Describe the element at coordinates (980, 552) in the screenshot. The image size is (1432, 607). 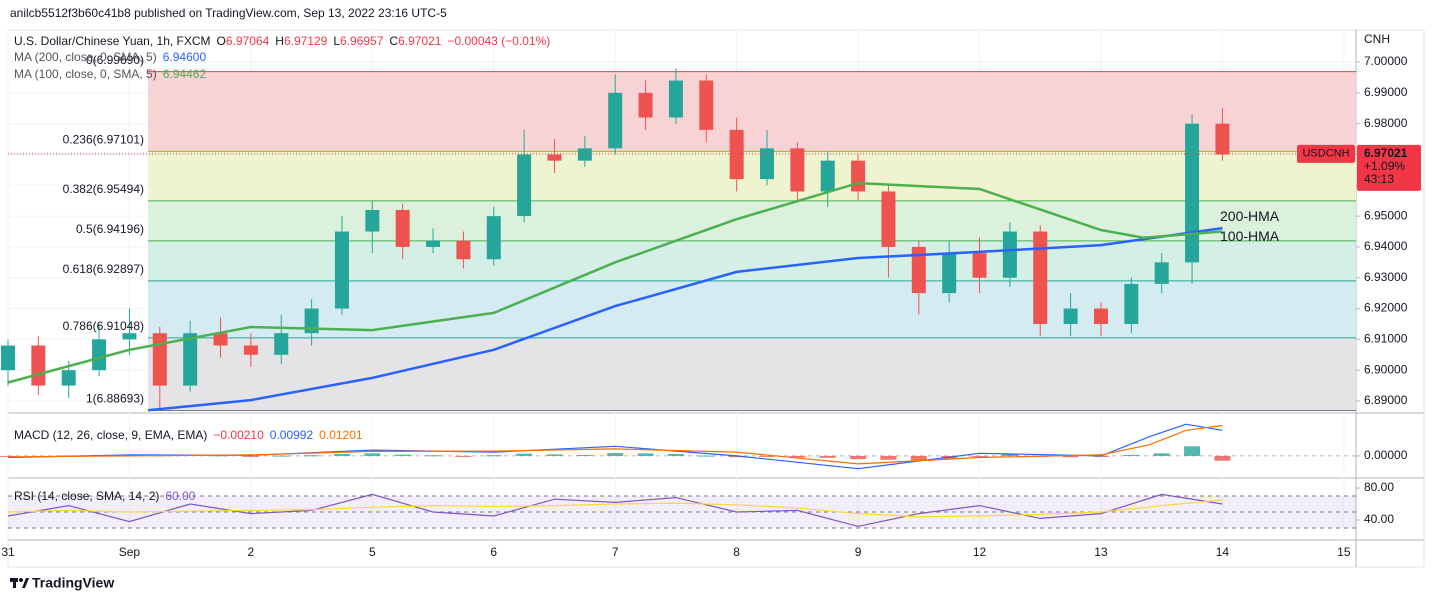
I see `x-tick-label: 12` at that location.